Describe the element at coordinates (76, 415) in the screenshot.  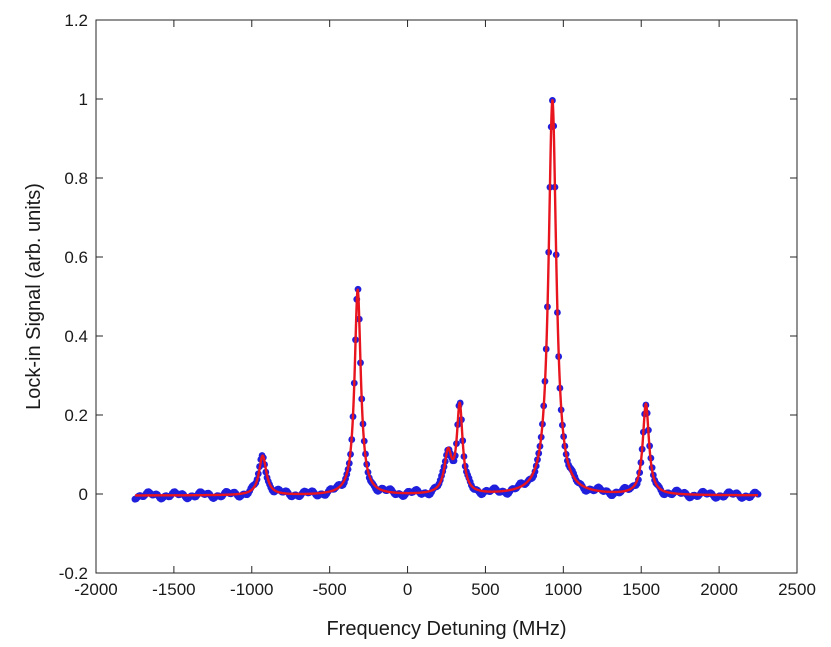
I see `y-tick-label: 0.2` at that location.